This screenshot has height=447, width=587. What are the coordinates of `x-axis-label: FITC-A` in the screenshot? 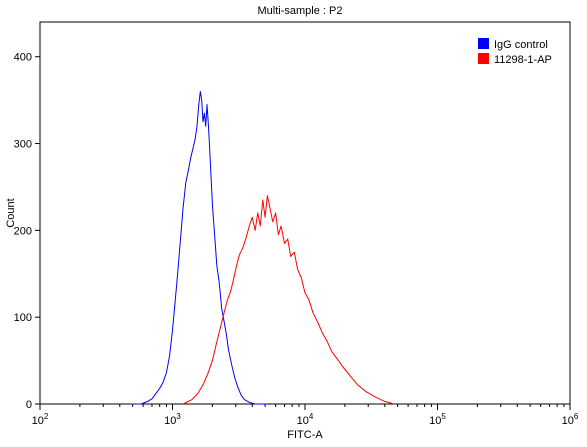 It's located at (305, 435).